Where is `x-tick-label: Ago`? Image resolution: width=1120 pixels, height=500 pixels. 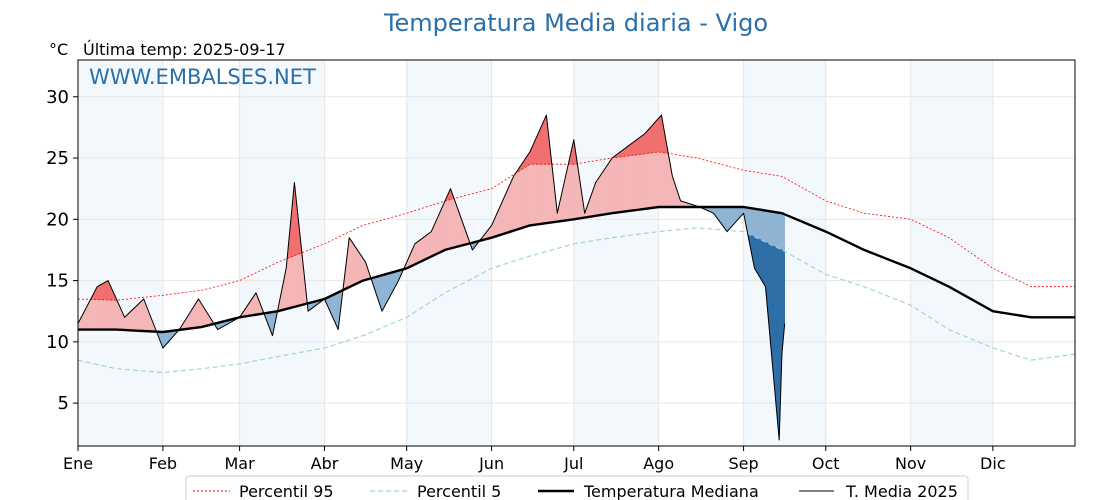 x-tick-label: Ago is located at coordinates (658, 463).